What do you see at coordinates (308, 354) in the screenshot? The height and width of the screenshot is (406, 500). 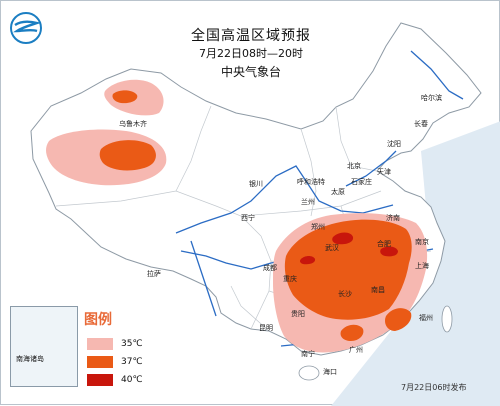 I see `city-label: 南宁` at bounding box center [308, 354].